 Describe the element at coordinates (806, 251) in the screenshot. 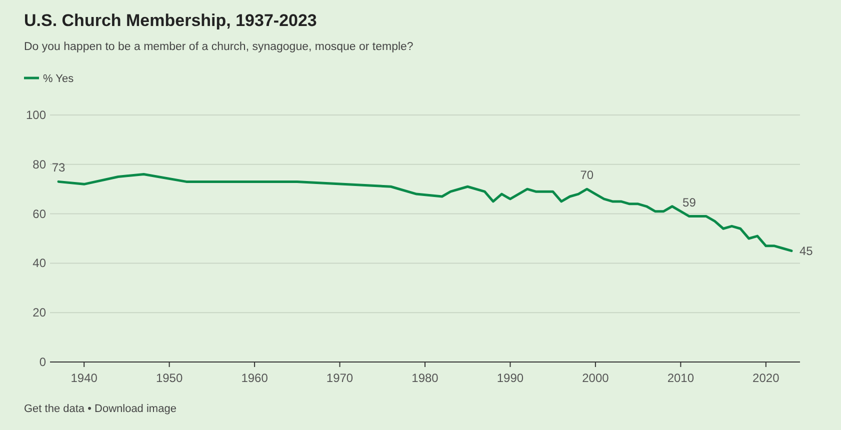

I see `data-label: 45` at that location.